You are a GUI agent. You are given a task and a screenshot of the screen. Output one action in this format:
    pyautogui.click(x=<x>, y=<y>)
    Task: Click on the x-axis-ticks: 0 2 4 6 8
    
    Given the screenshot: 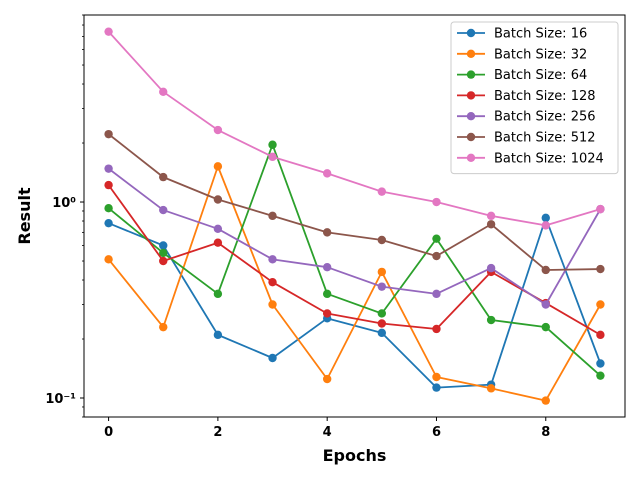 What is the action you would take?
    pyautogui.click(x=327, y=428)
    